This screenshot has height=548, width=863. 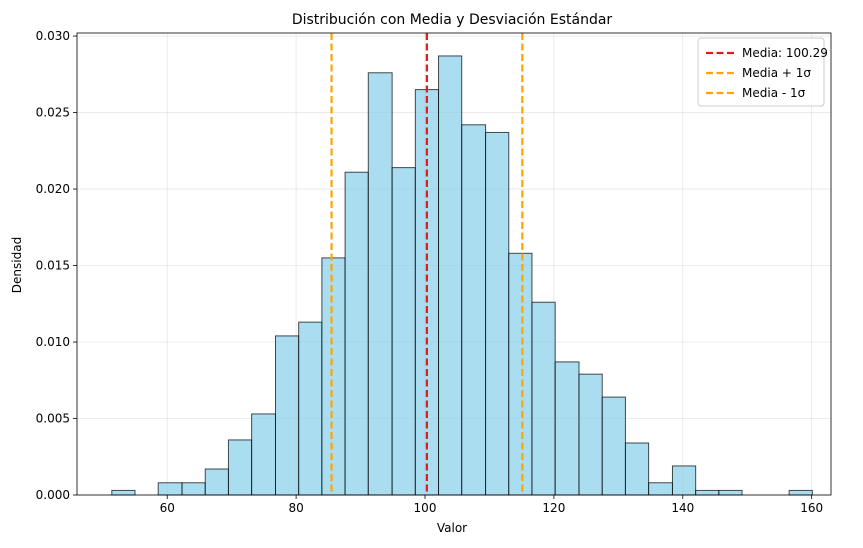 What do you see at coordinates (53, 36) in the screenshot?
I see `y-tick-label: 0.030` at bounding box center [53, 36].